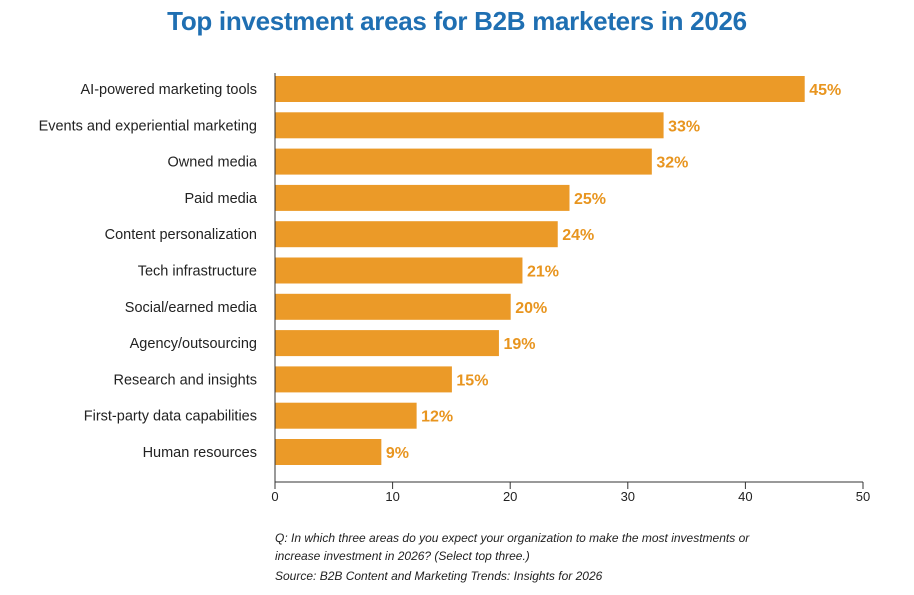 Image resolution: width=914 pixels, height=595 pixels. Describe the element at coordinates (148, 126) in the screenshot. I see `category-label-2: Events and experiential marketing` at that location.